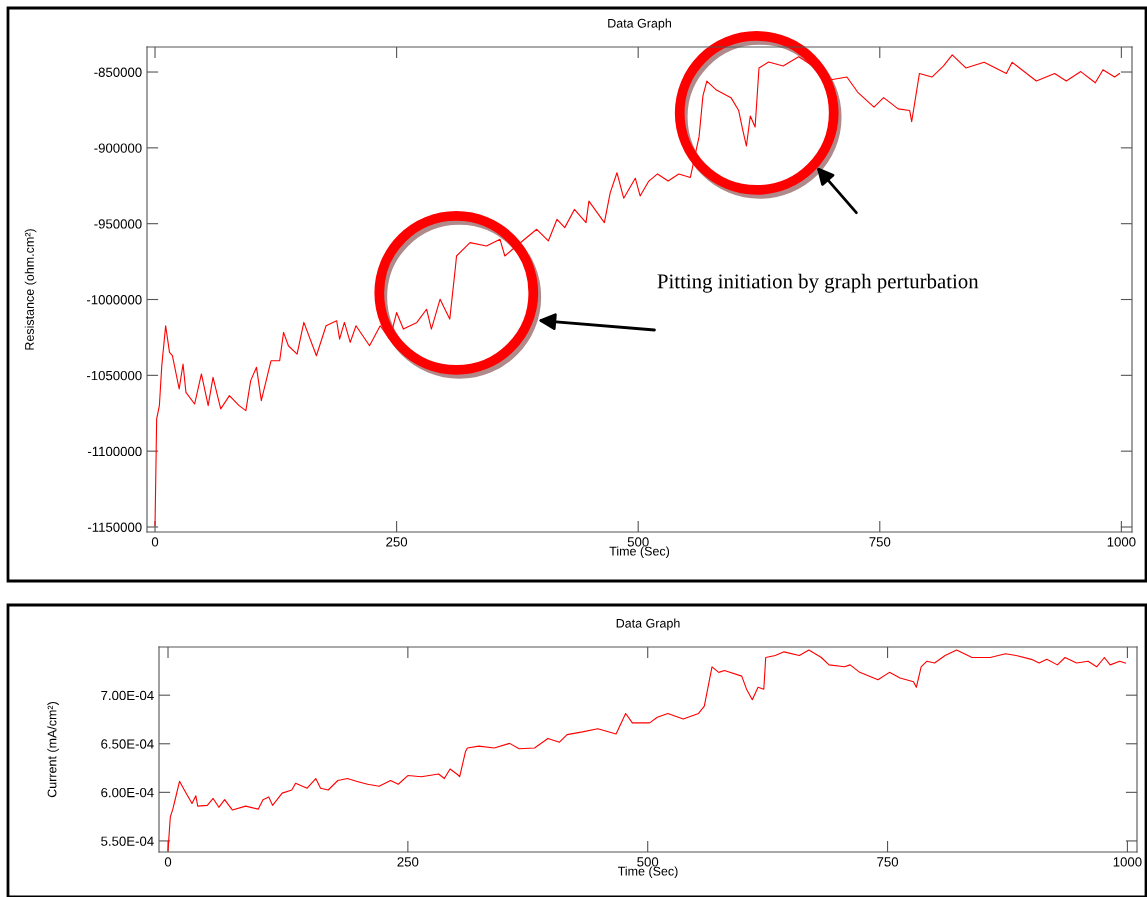  I want to click on y-tick-label: -900000, so click(118, 148).